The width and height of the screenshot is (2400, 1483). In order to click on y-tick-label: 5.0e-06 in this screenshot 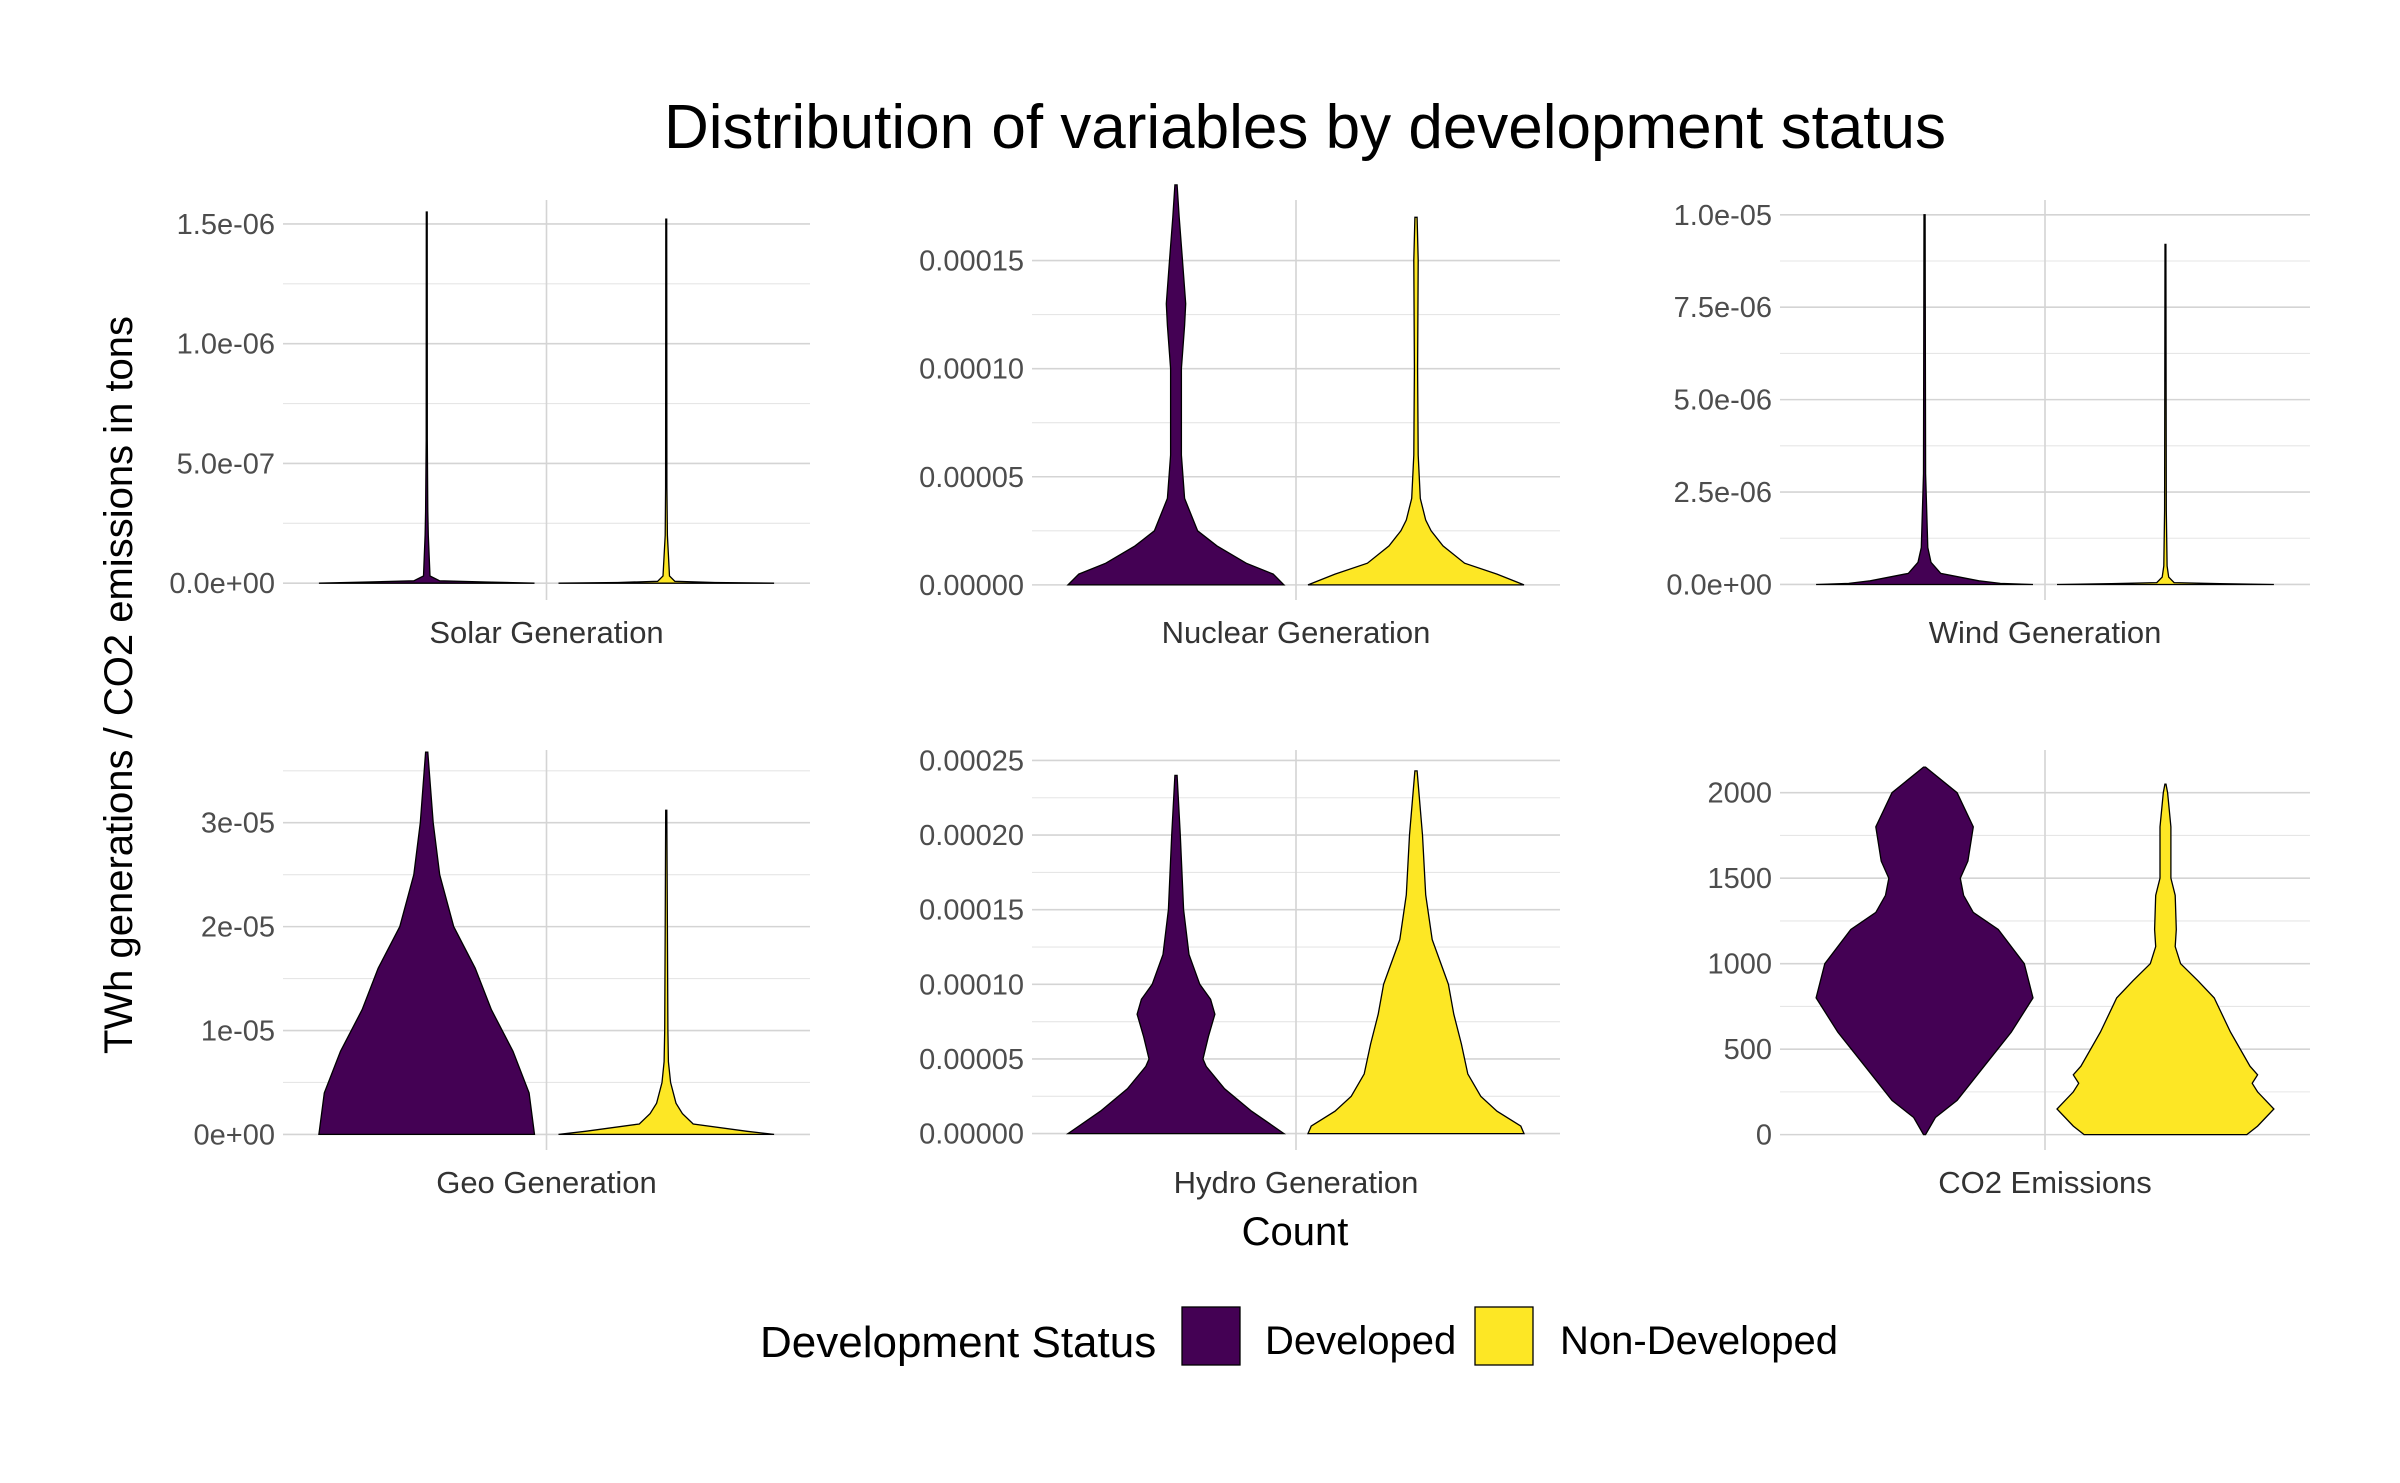, I will do `click(1723, 401)`.